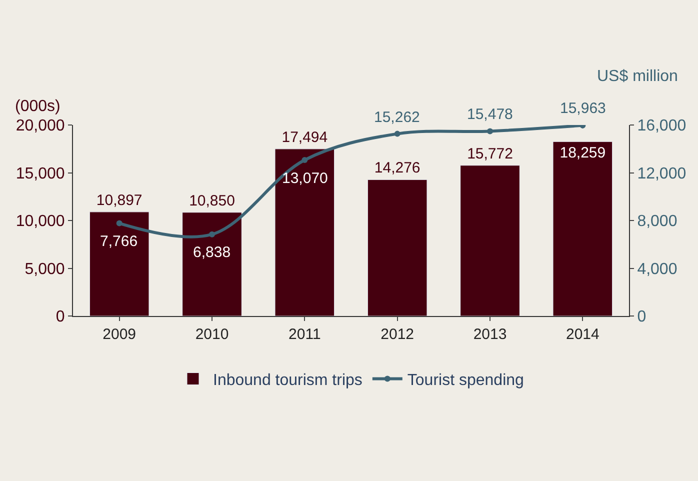  What do you see at coordinates (583, 153) in the screenshot?
I see `data-label: 18,259` at bounding box center [583, 153].